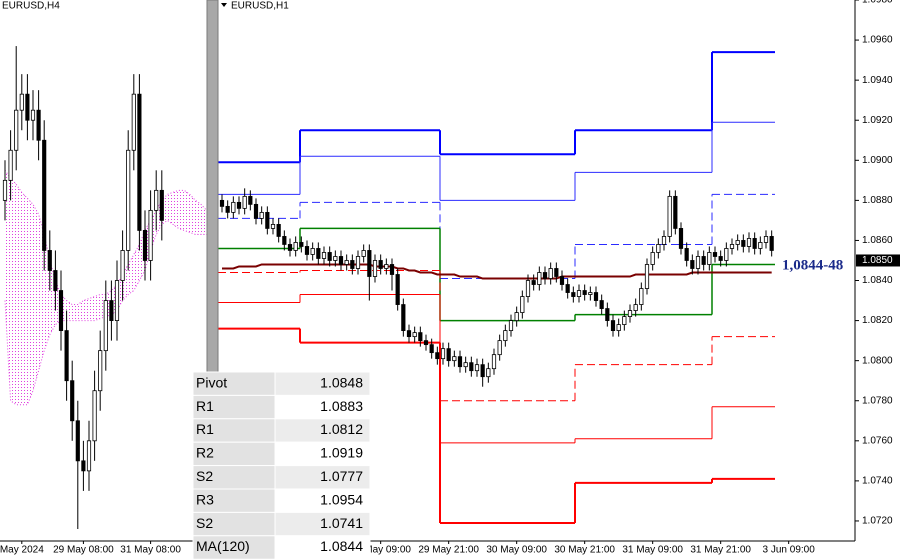  Describe the element at coordinates (205, 429) in the screenshot. I see `table-label: R1` at that location.